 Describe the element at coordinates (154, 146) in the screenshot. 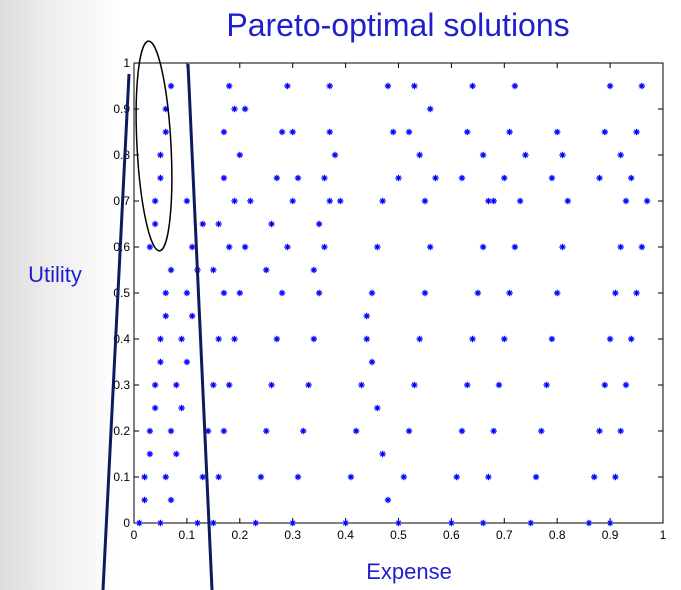

I see `pareto-ellipse` at that location.